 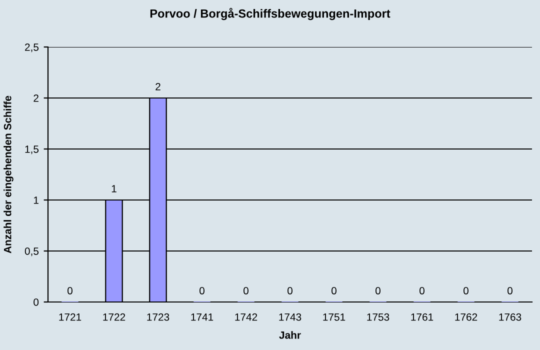 What do you see at coordinates (290, 317) in the screenshot?
I see `x-tick-label: 1743` at bounding box center [290, 317].